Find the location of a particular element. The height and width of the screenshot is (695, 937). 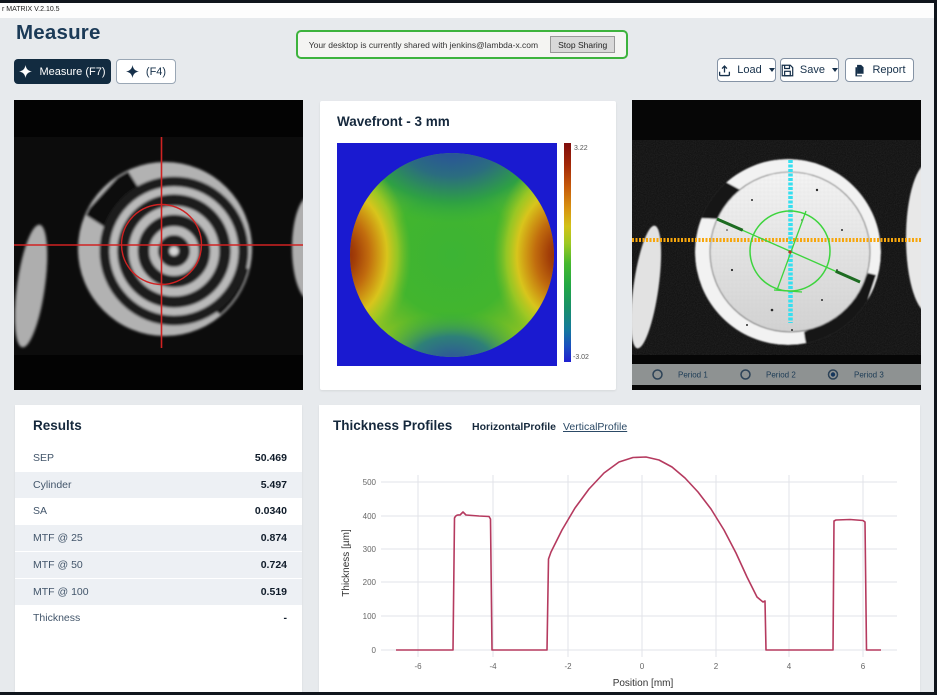

svg-text: Period 1 is located at coordinates (693, 375).